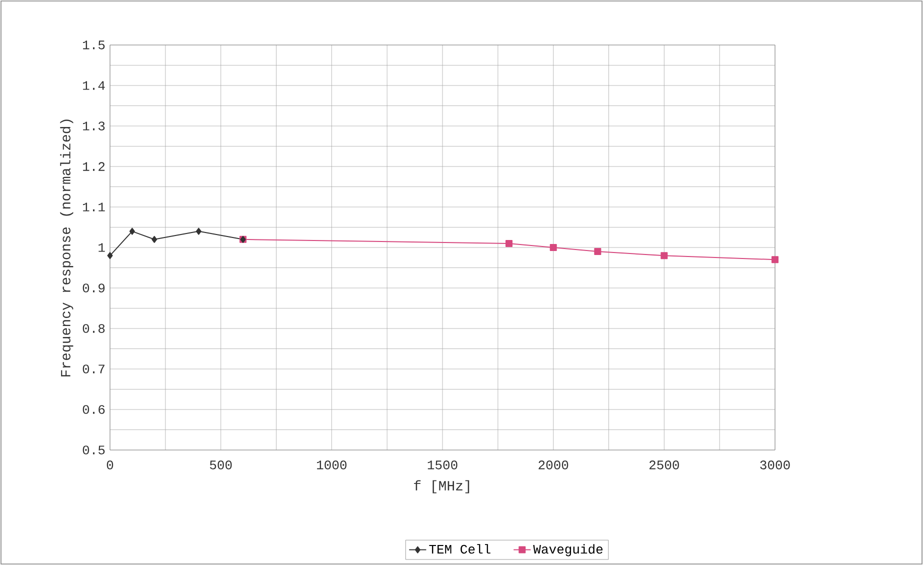 This screenshot has height=565, width=923. What do you see at coordinates (94, 85) in the screenshot?
I see `y-tick-label: 1.4` at bounding box center [94, 85].